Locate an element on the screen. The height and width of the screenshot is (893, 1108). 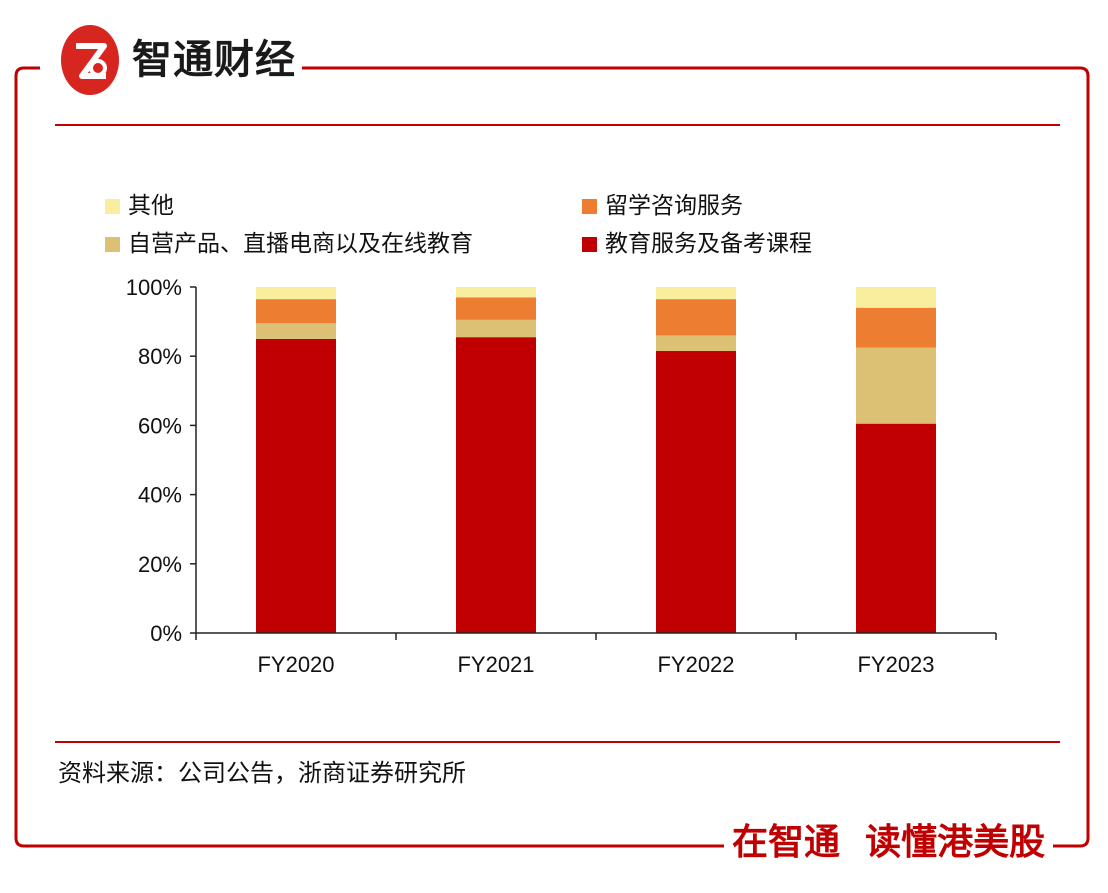
brand-name: 智通财经 is located at coordinates (216, 60).